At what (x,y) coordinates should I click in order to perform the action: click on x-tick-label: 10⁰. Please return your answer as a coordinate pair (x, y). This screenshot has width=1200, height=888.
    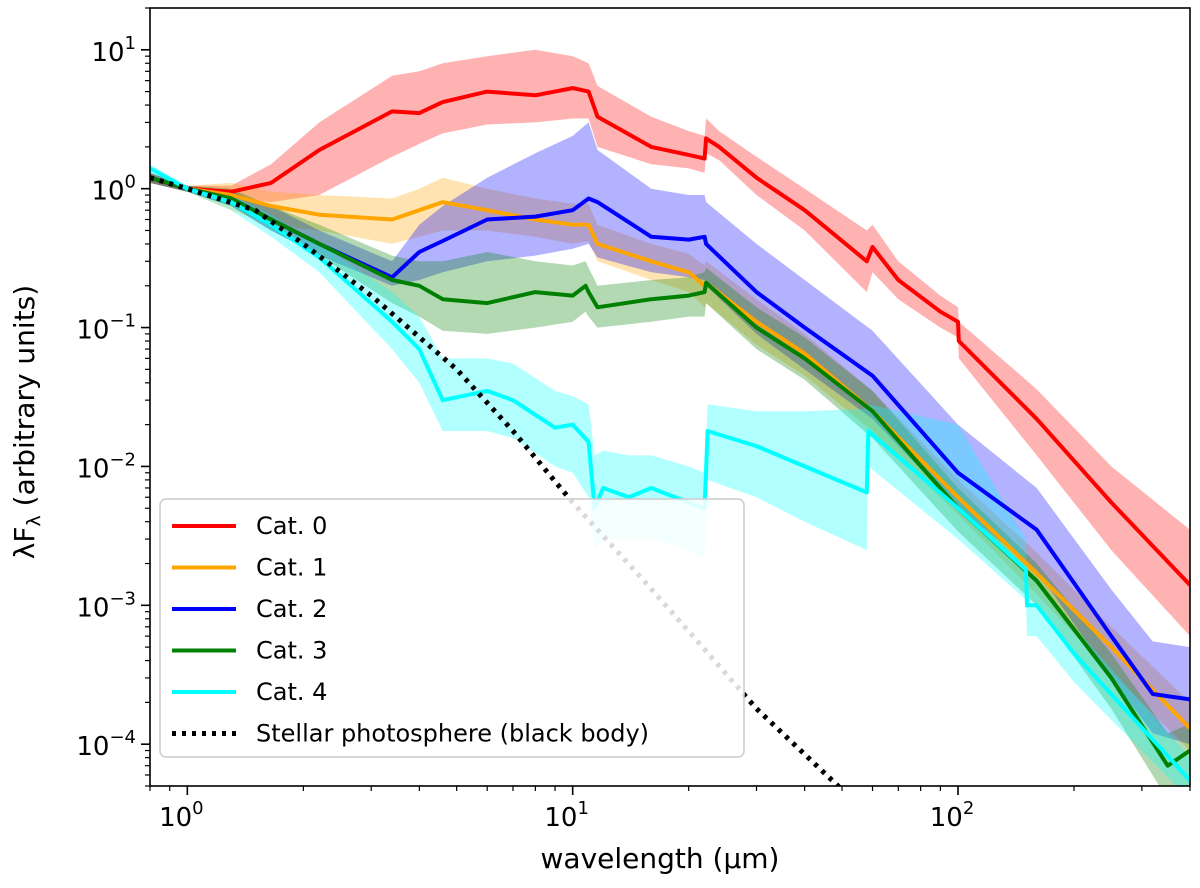
    Looking at the image, I should click on (181, 815).